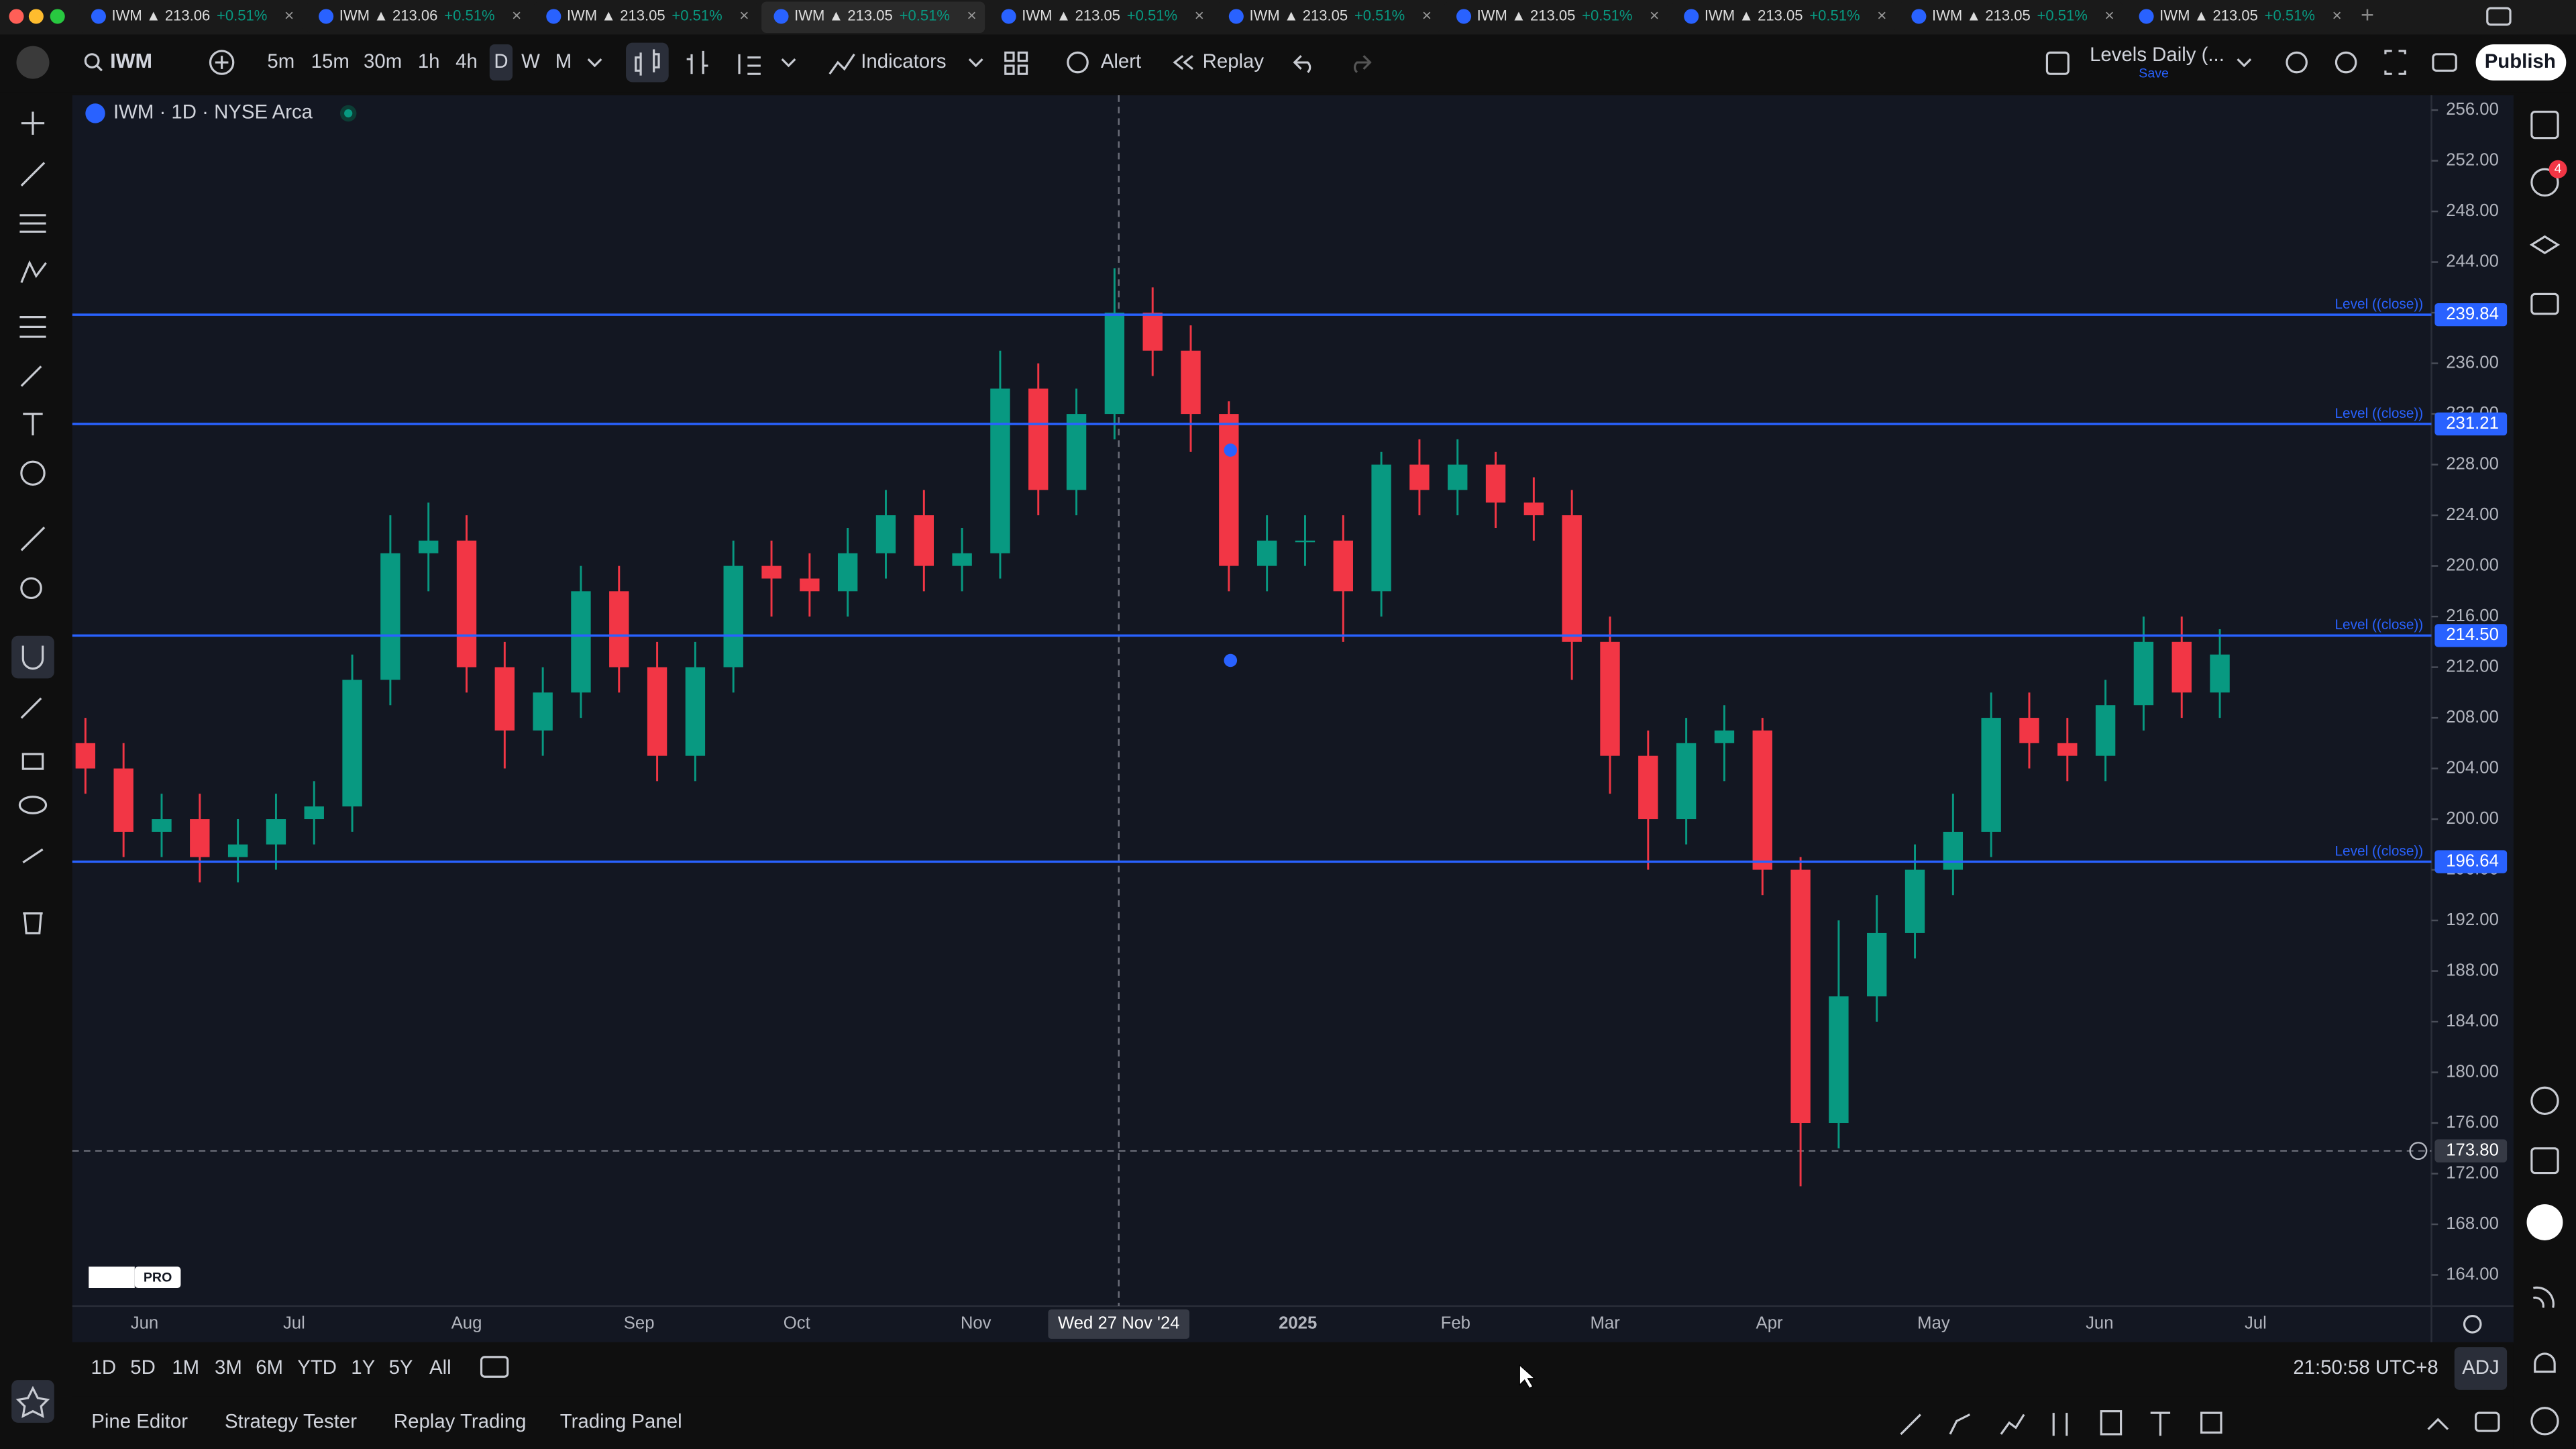 The image size is (2576, 1449). What do you see at coordinates (33, 424) in the screenshot?
I see `text-tool` at bounding box center [33, 424].